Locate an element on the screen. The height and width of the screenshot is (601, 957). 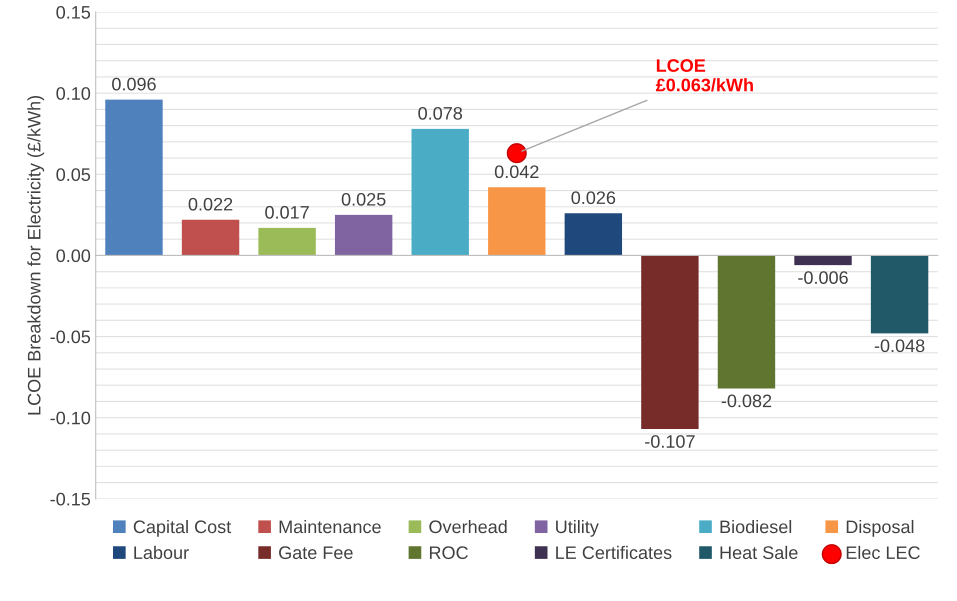
legend-label: Heat Sale is located at coordinates (759, 553).